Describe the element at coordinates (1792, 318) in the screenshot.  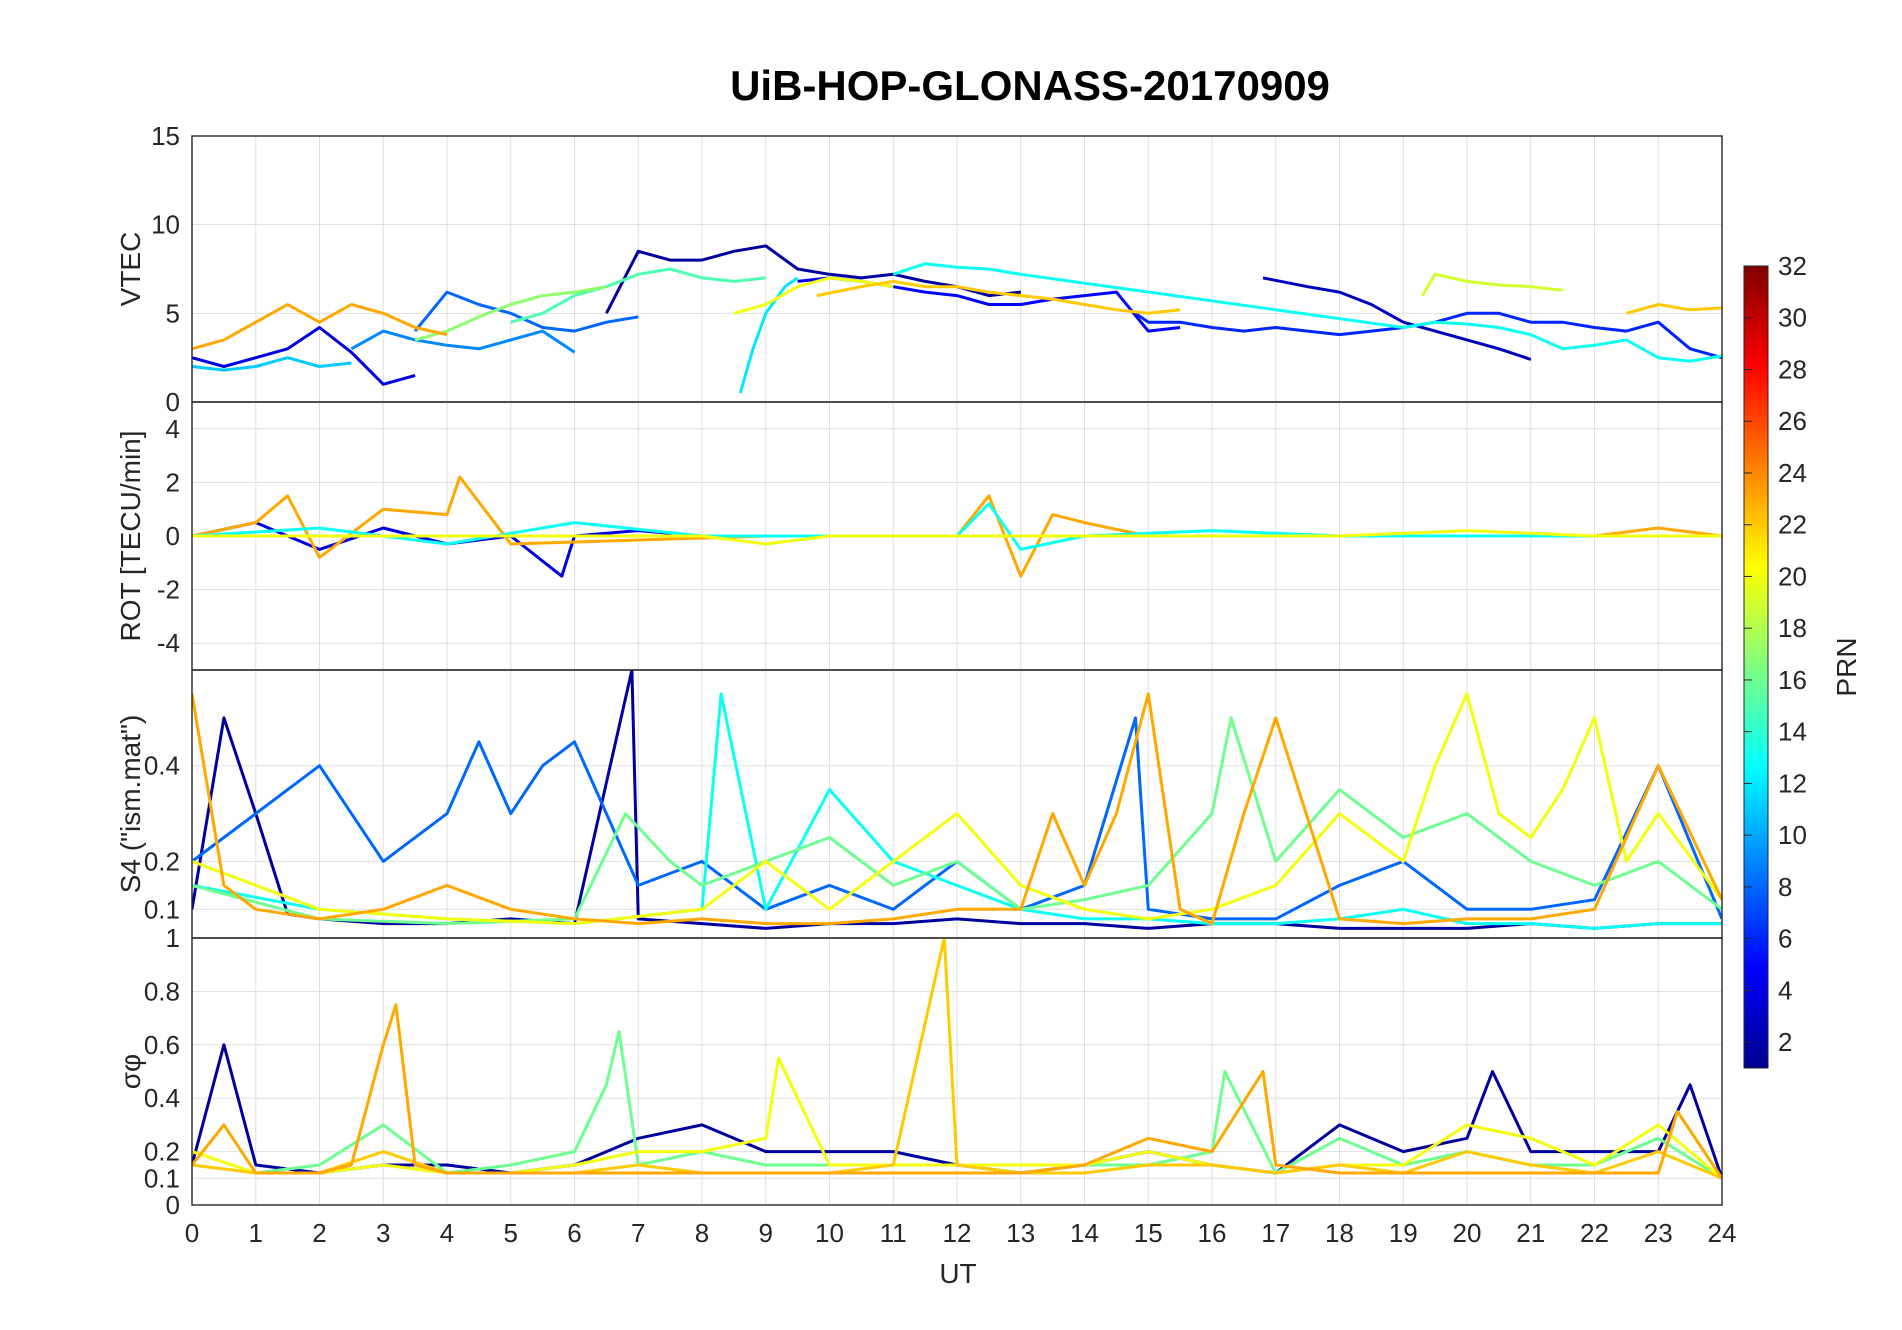
I see `colorbar-tick-label: 30` at that location.